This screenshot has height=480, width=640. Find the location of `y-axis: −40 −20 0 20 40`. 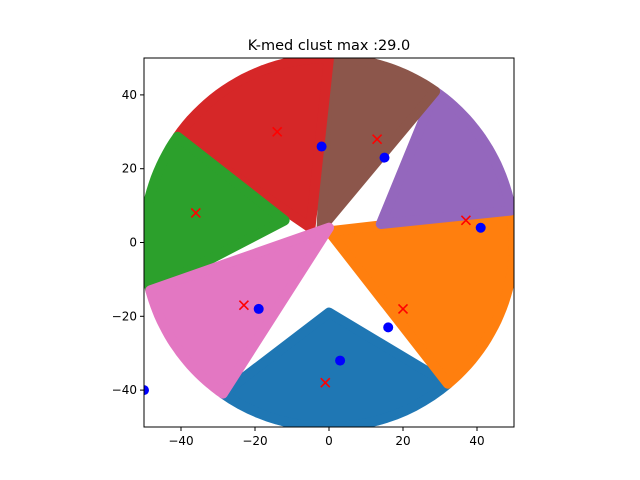

y-axis: −40 −20 0 20 40 is located at coordinates (128, 242).